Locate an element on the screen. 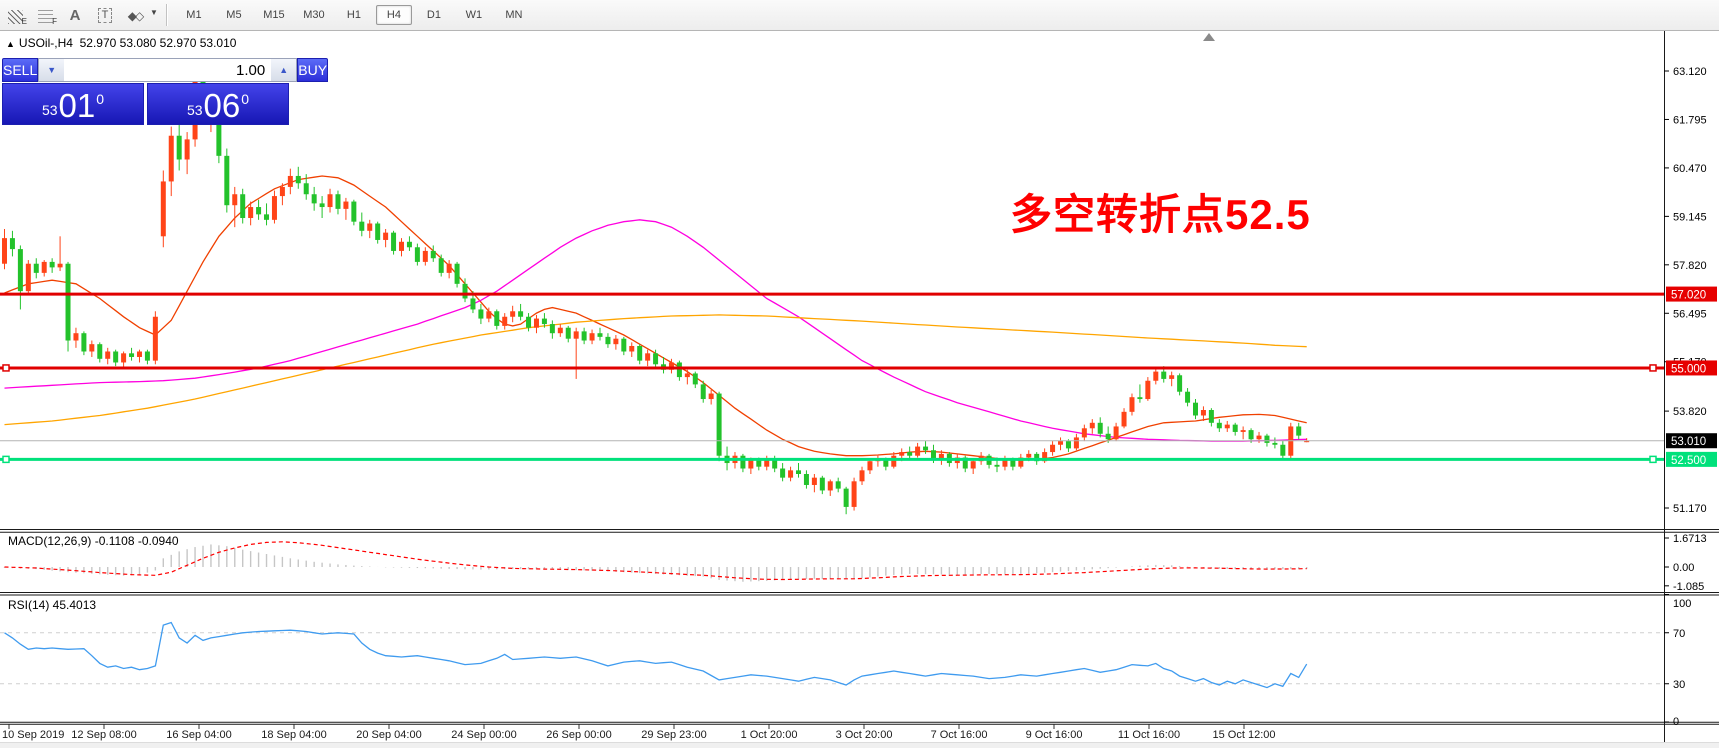 Image resolution: width=1719 pixels, height=748 pixels. sell-price-small: 53 is located at coordinates (49, 110).